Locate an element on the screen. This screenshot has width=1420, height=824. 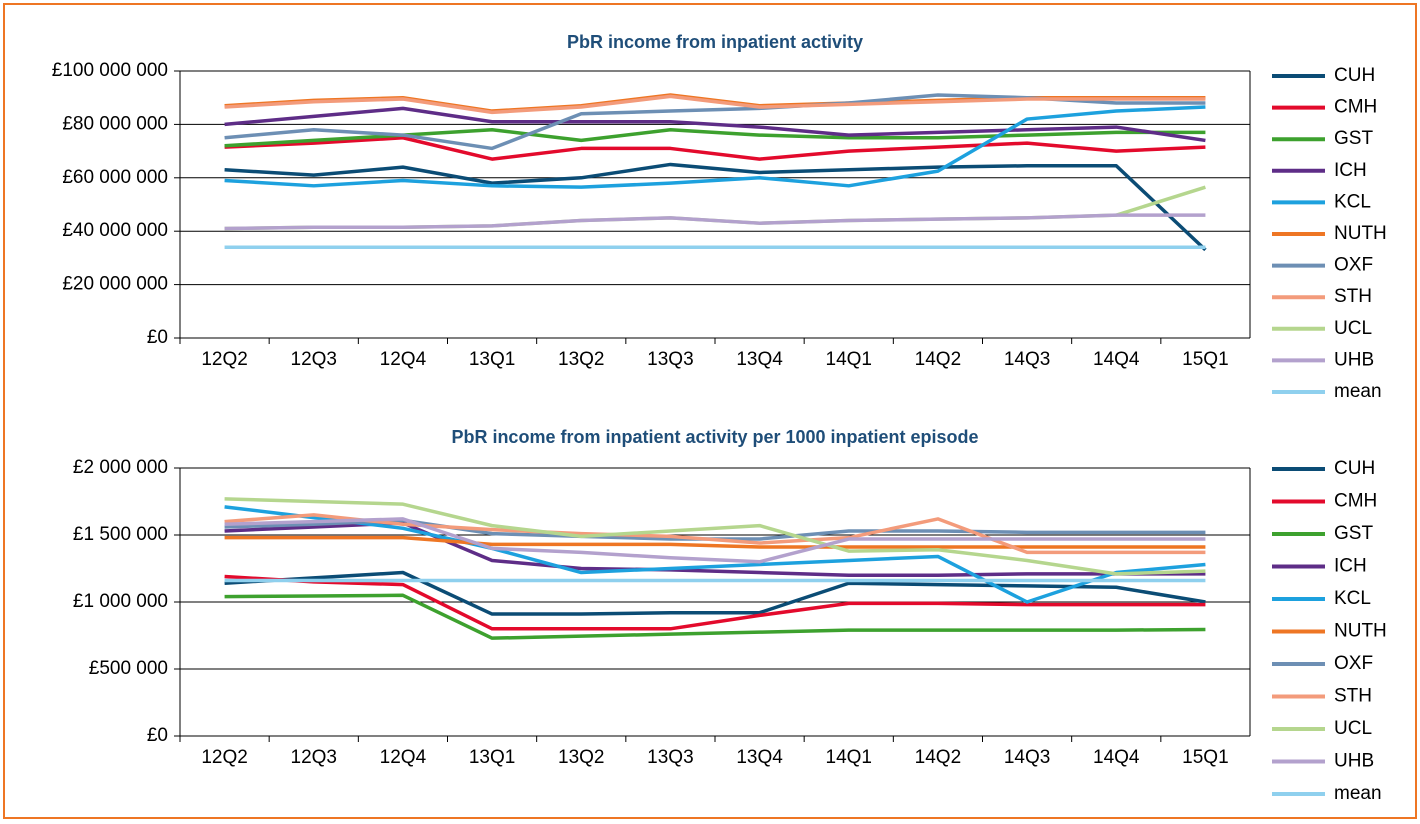
y-tick-label: £20 000 000 is located at coordinates (115, 284).